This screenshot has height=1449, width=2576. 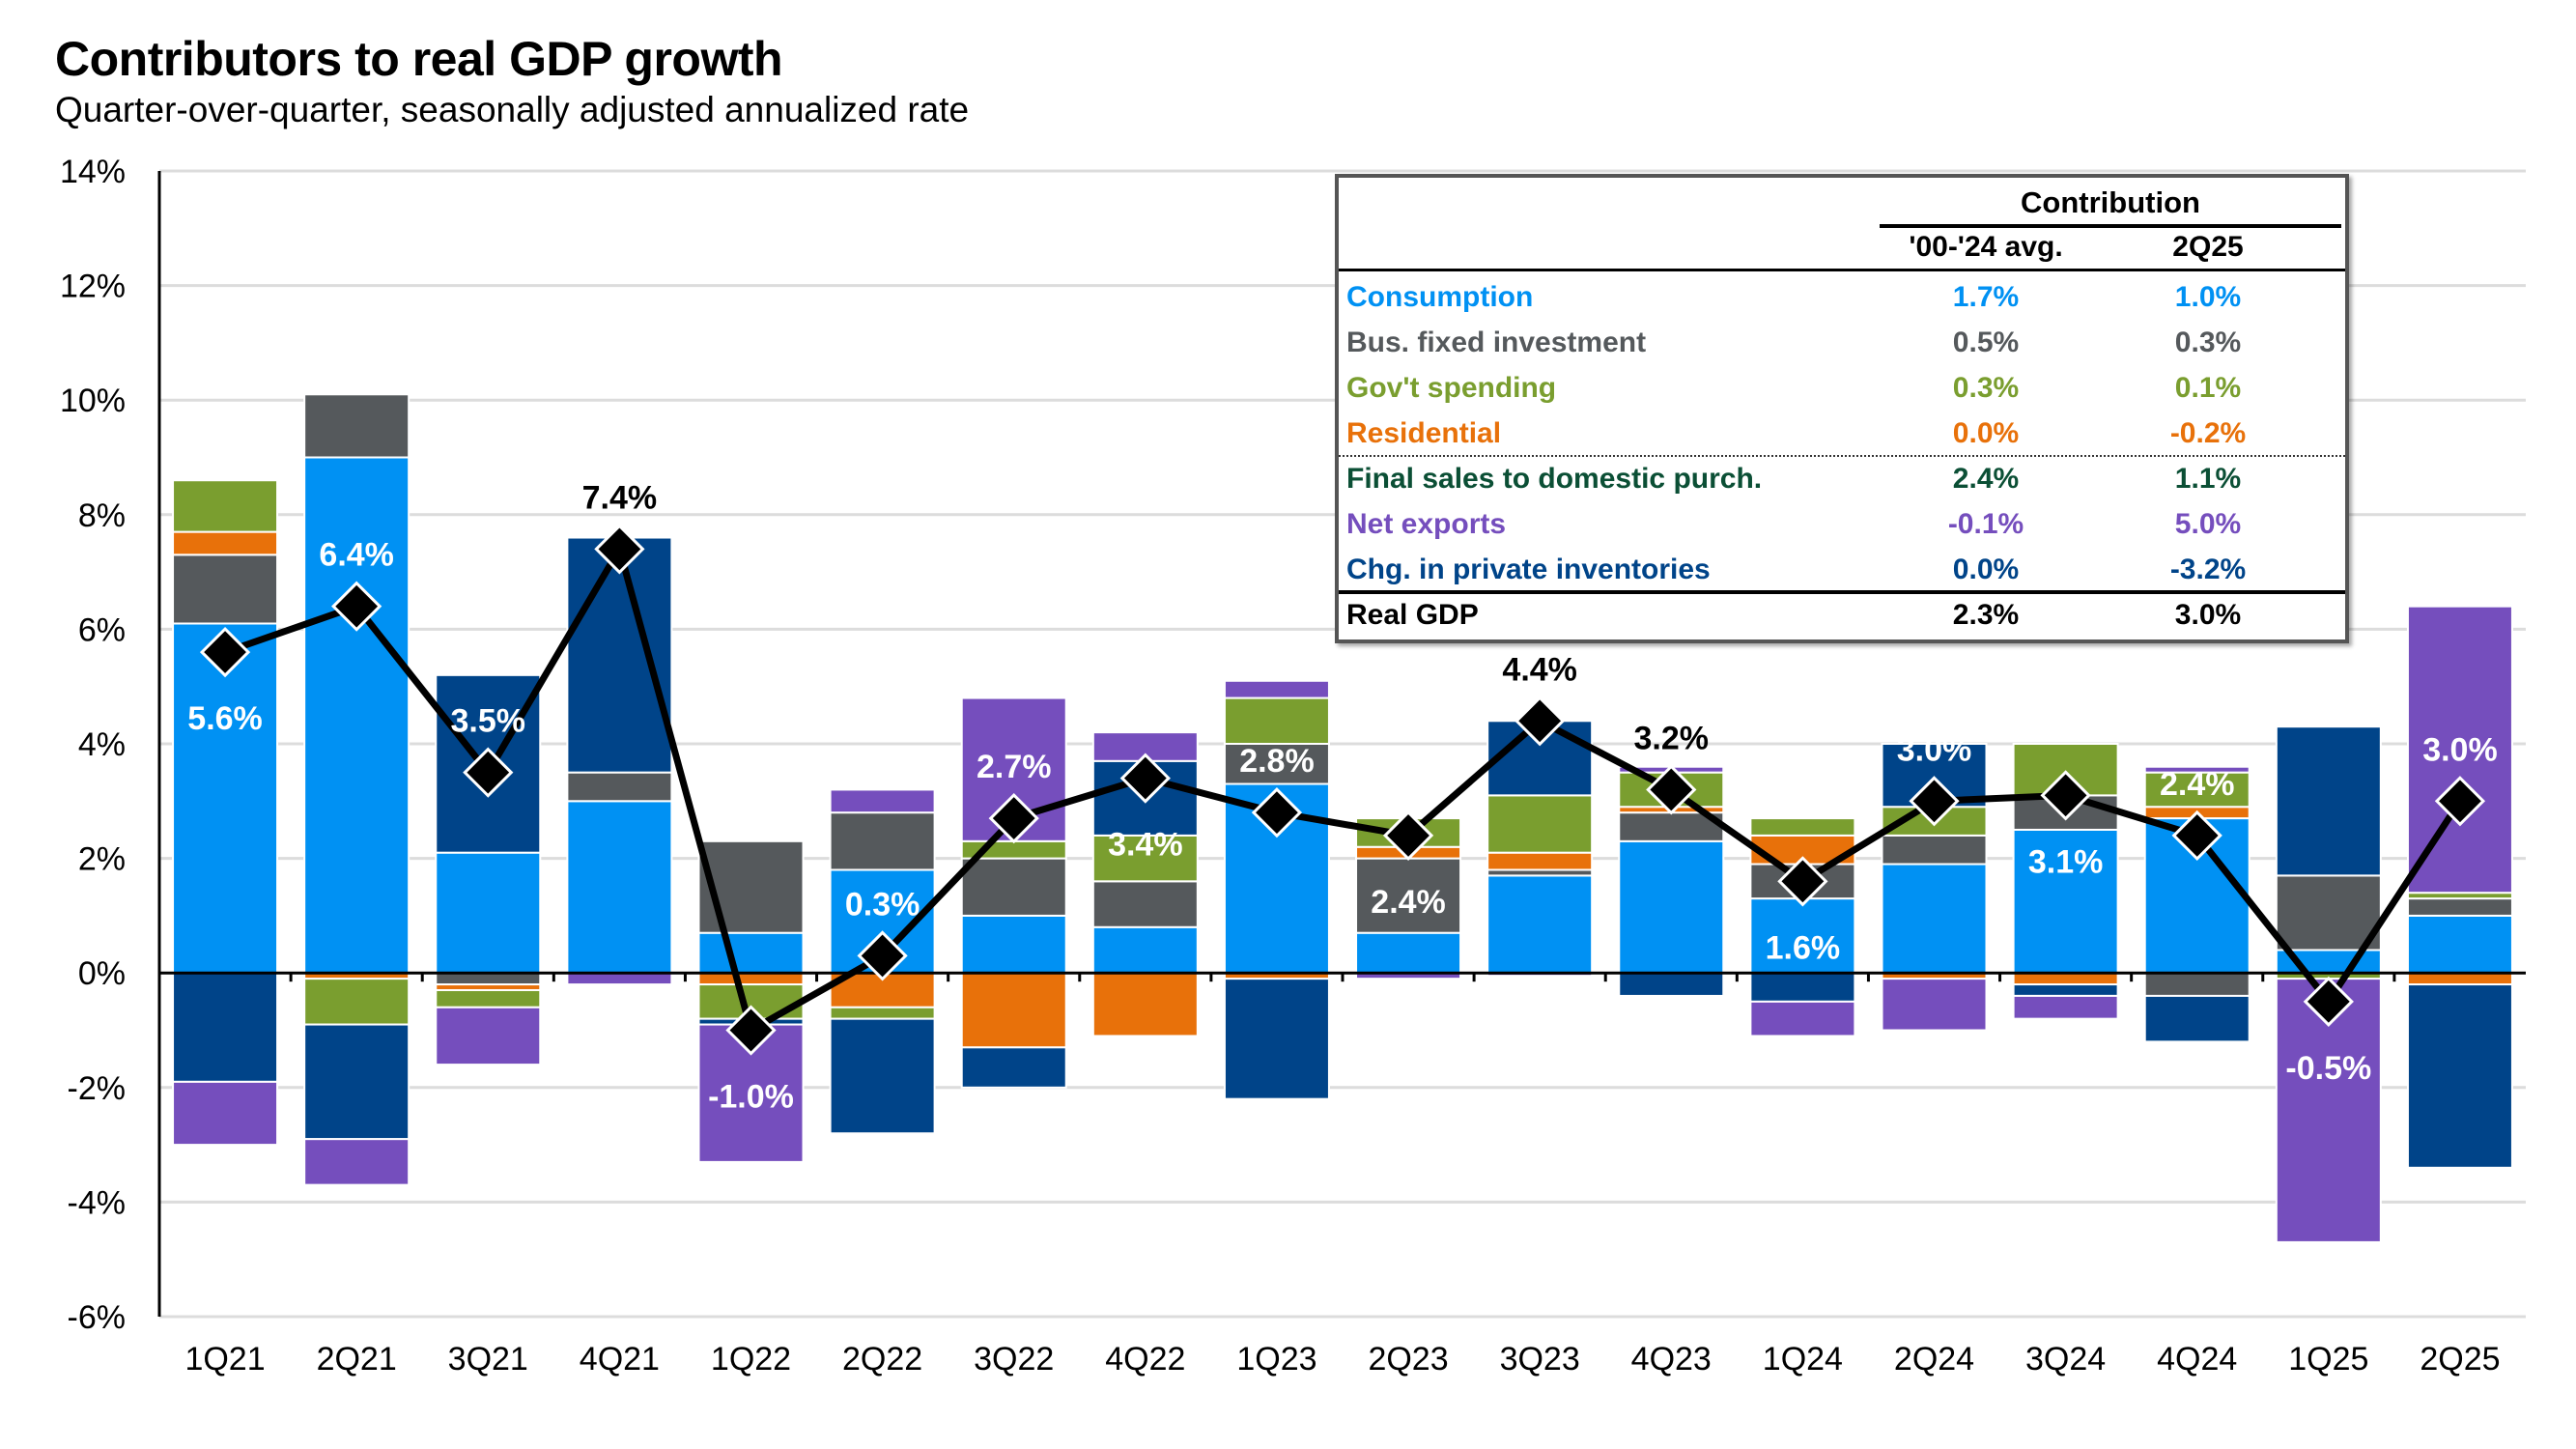 I want to click on table-row-avg-value: 2.4%, so click(x=1986, y=479).